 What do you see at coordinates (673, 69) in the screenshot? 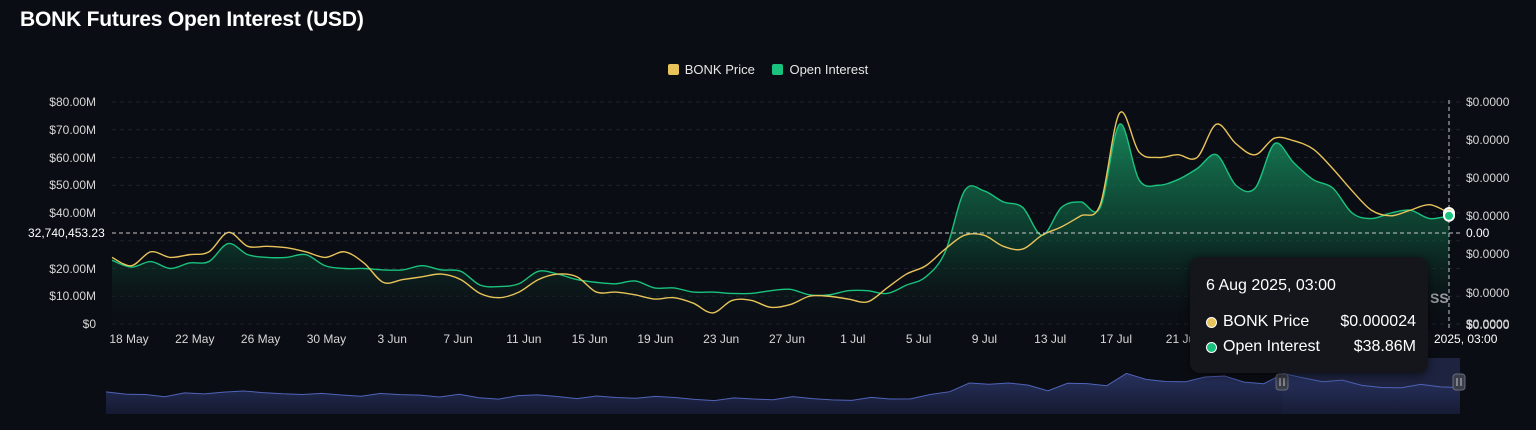
I see `legend-swatch-bonk-price` at bounding box center [673, 69].